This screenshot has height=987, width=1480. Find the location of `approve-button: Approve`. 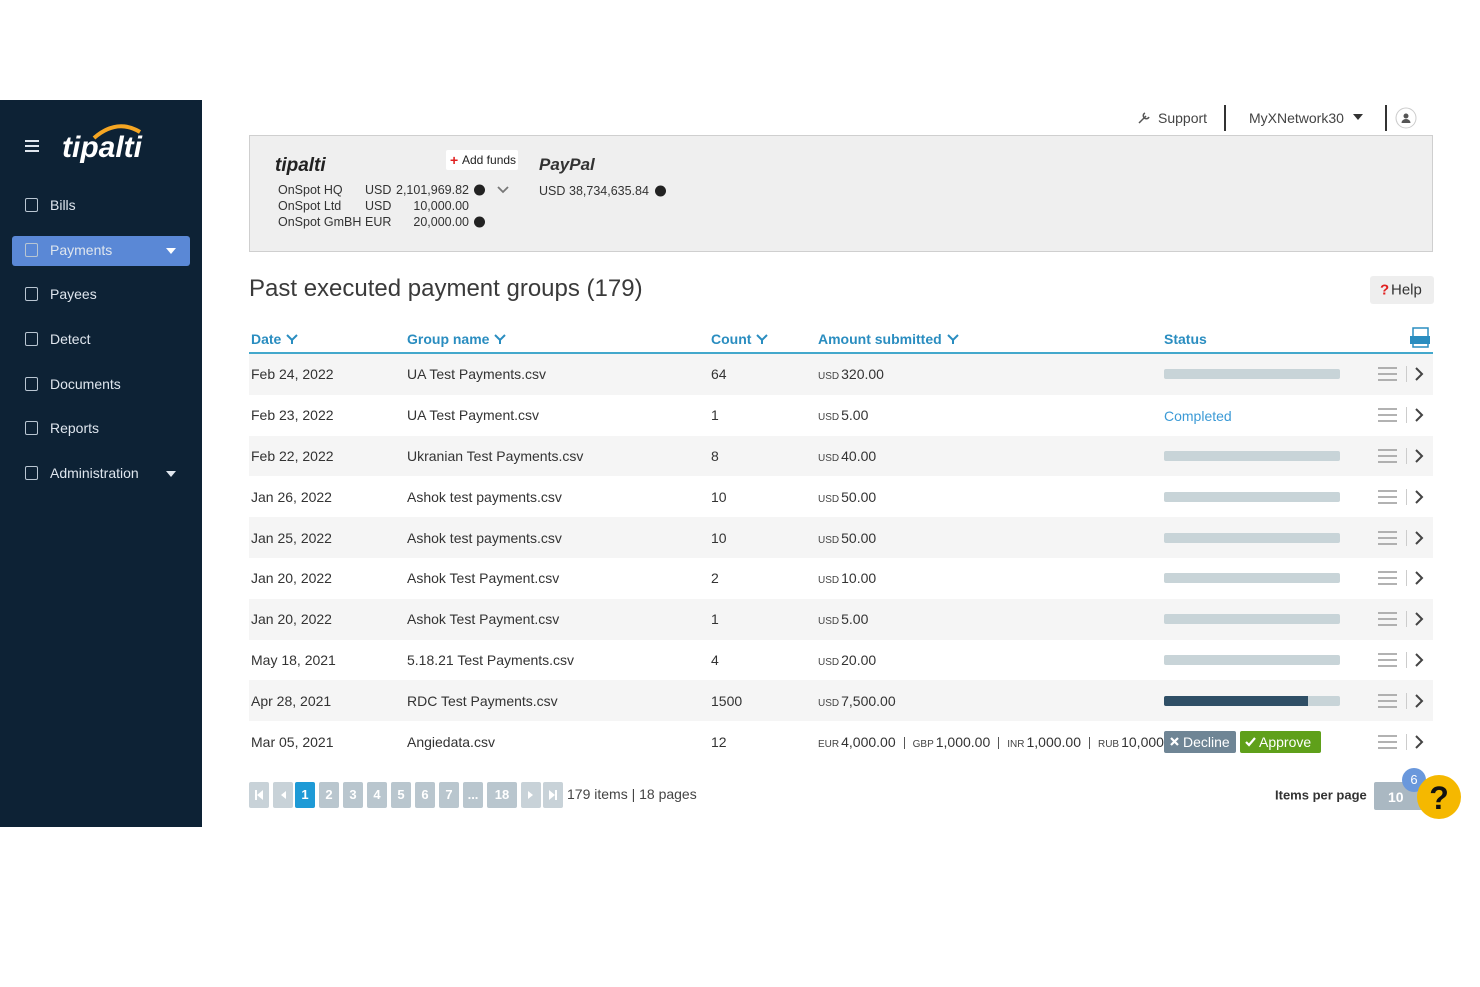

approve-button: Approve is located at coordinates (1280, 741).